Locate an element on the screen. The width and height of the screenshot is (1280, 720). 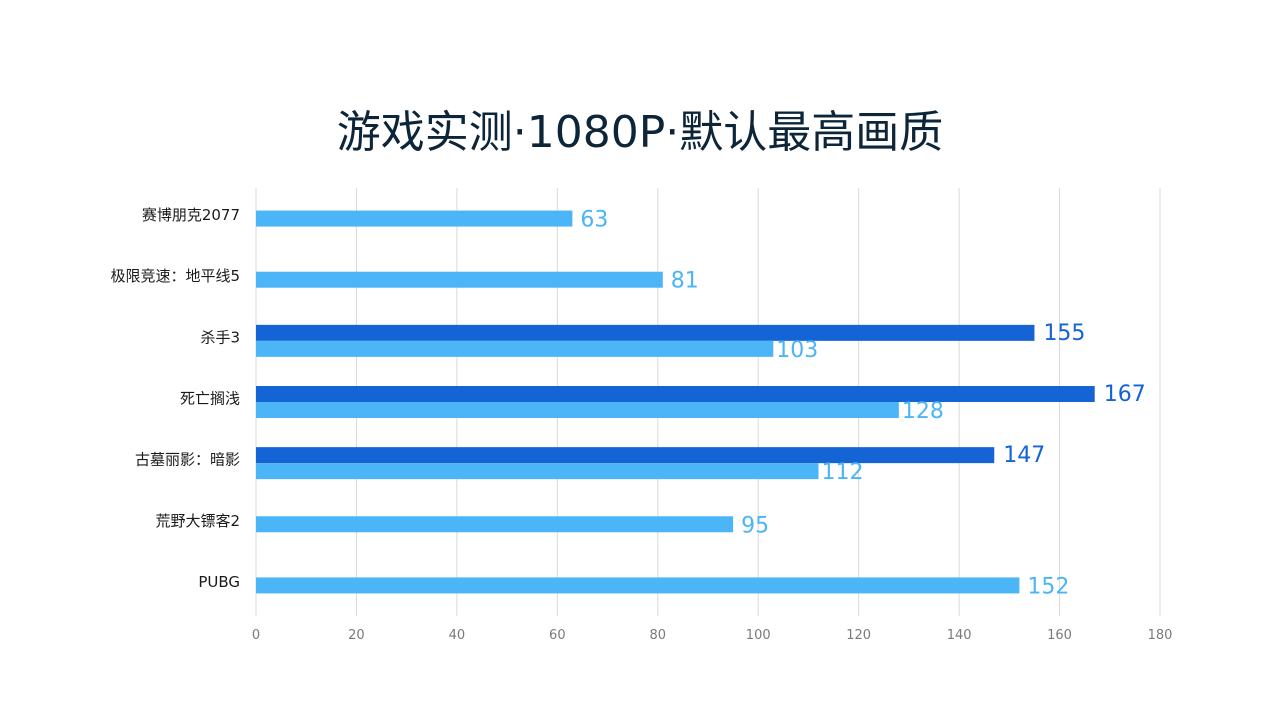
x-tick-label-40: 40 is located at coordinates (457, 635).